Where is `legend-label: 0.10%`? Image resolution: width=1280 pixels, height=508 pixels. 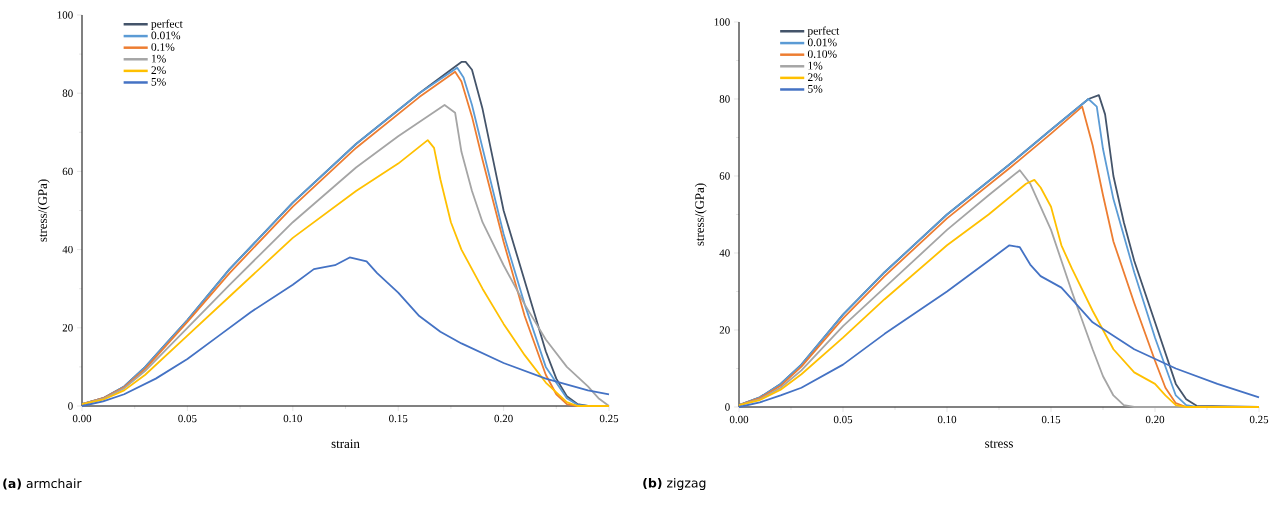
legend-label: 0.10% is located at coordinates (822, 54).